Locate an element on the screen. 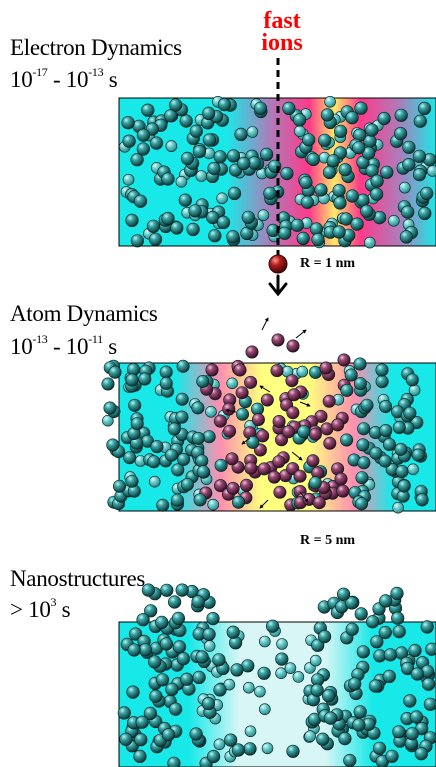 The image size is (436, 767). panel1-timescale: 10-17 - 10-13 s is located at coordinates (64, 78).